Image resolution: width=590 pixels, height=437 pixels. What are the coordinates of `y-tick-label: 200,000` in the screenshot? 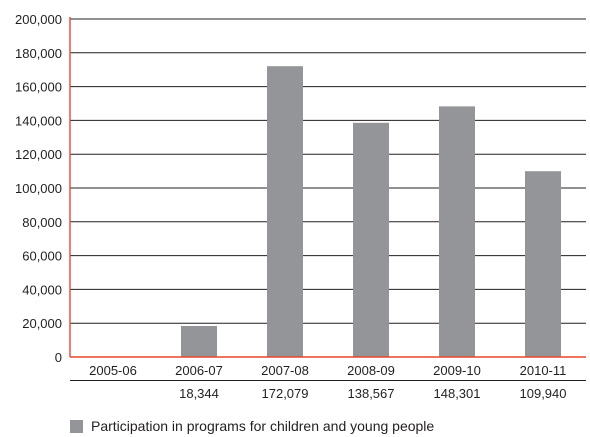 It's located at (38, 19).